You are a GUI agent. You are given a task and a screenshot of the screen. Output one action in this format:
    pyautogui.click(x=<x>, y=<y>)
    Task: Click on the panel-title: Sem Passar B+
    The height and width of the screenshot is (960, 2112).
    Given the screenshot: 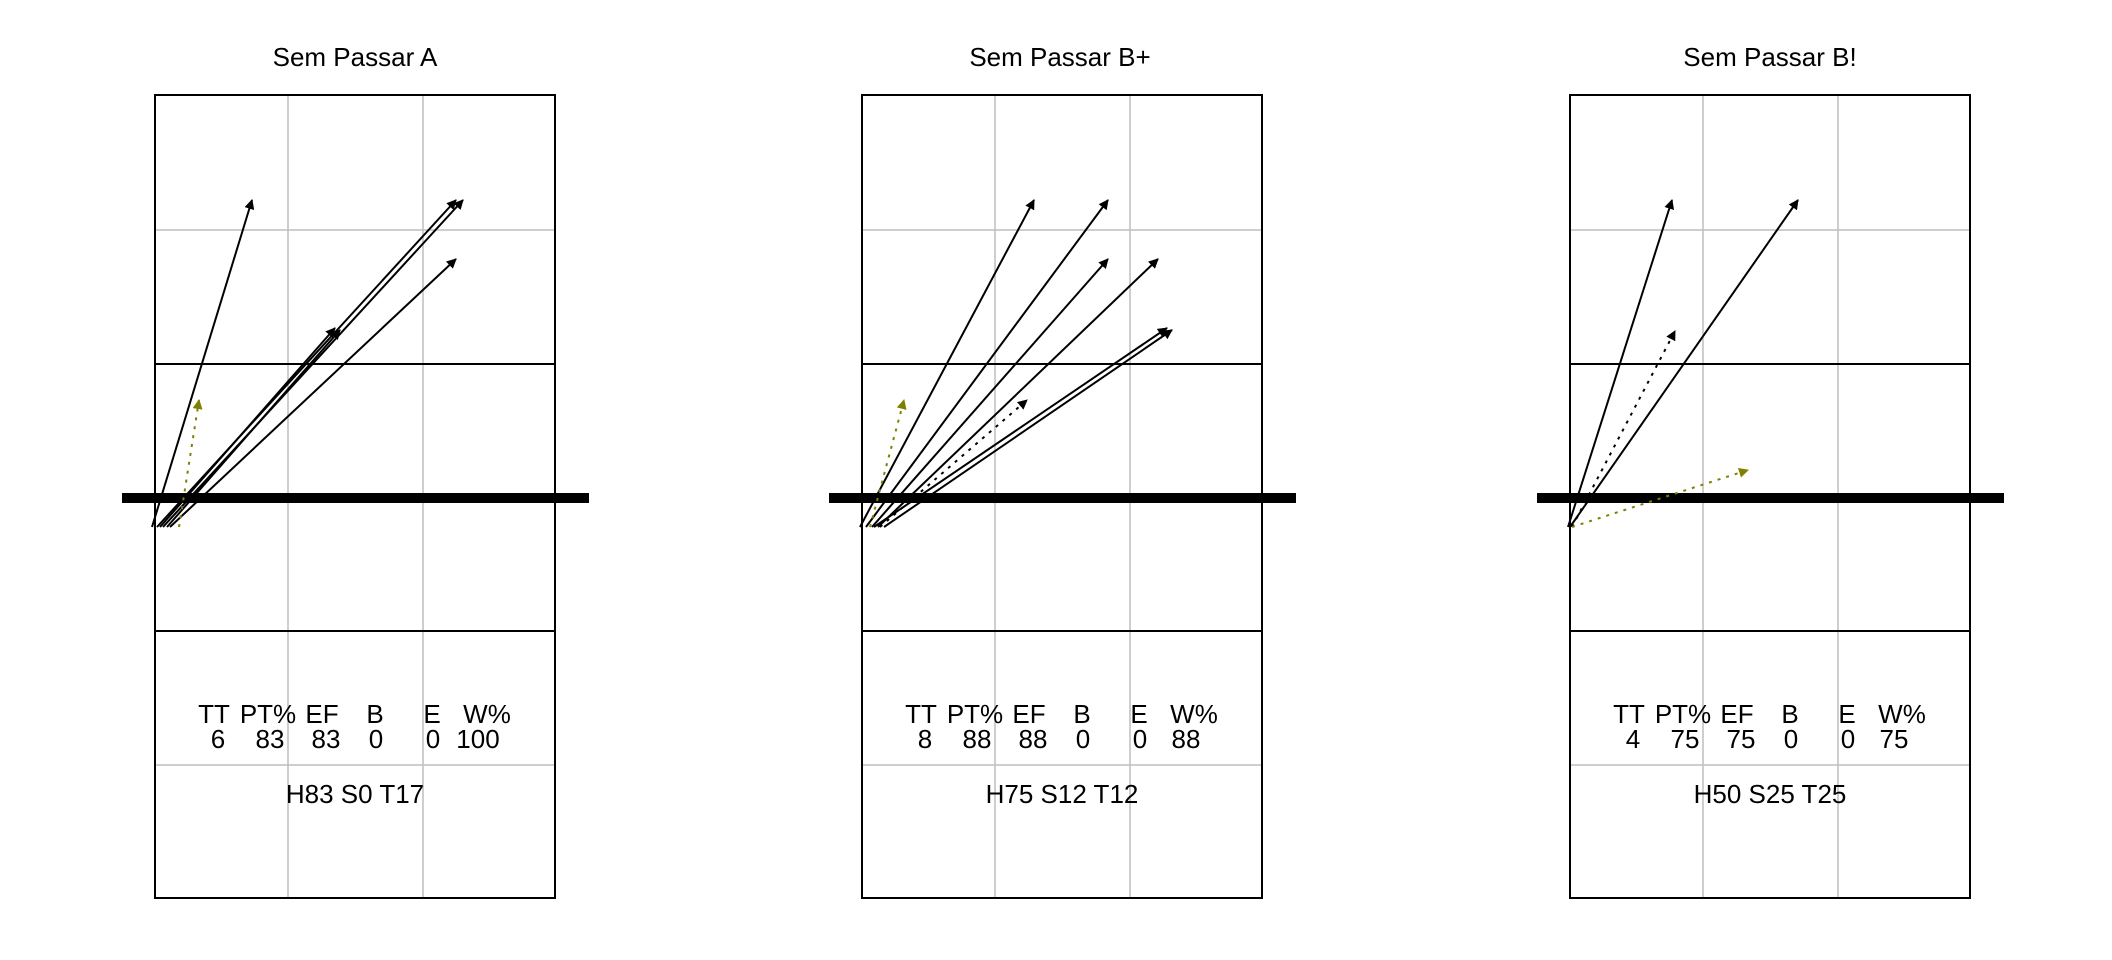 What is the action you would take?
    pyautogui.click(x=1059, y=57)
    